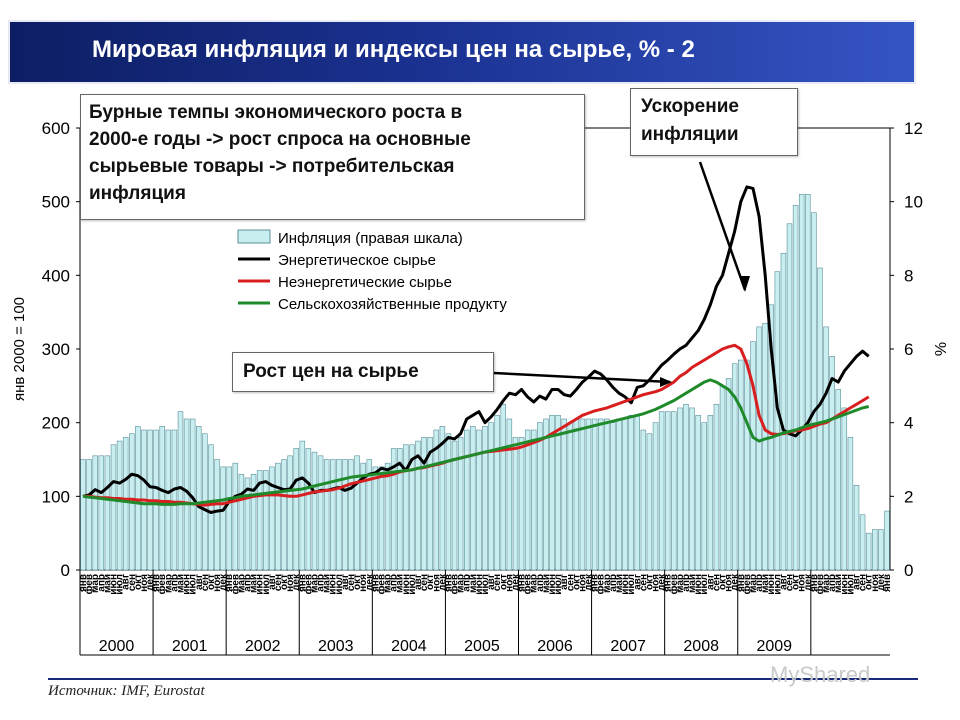 The width and height of the screenshot is (960, 720). I want to click on y-right-tick-label: 6, so click(908, 349).